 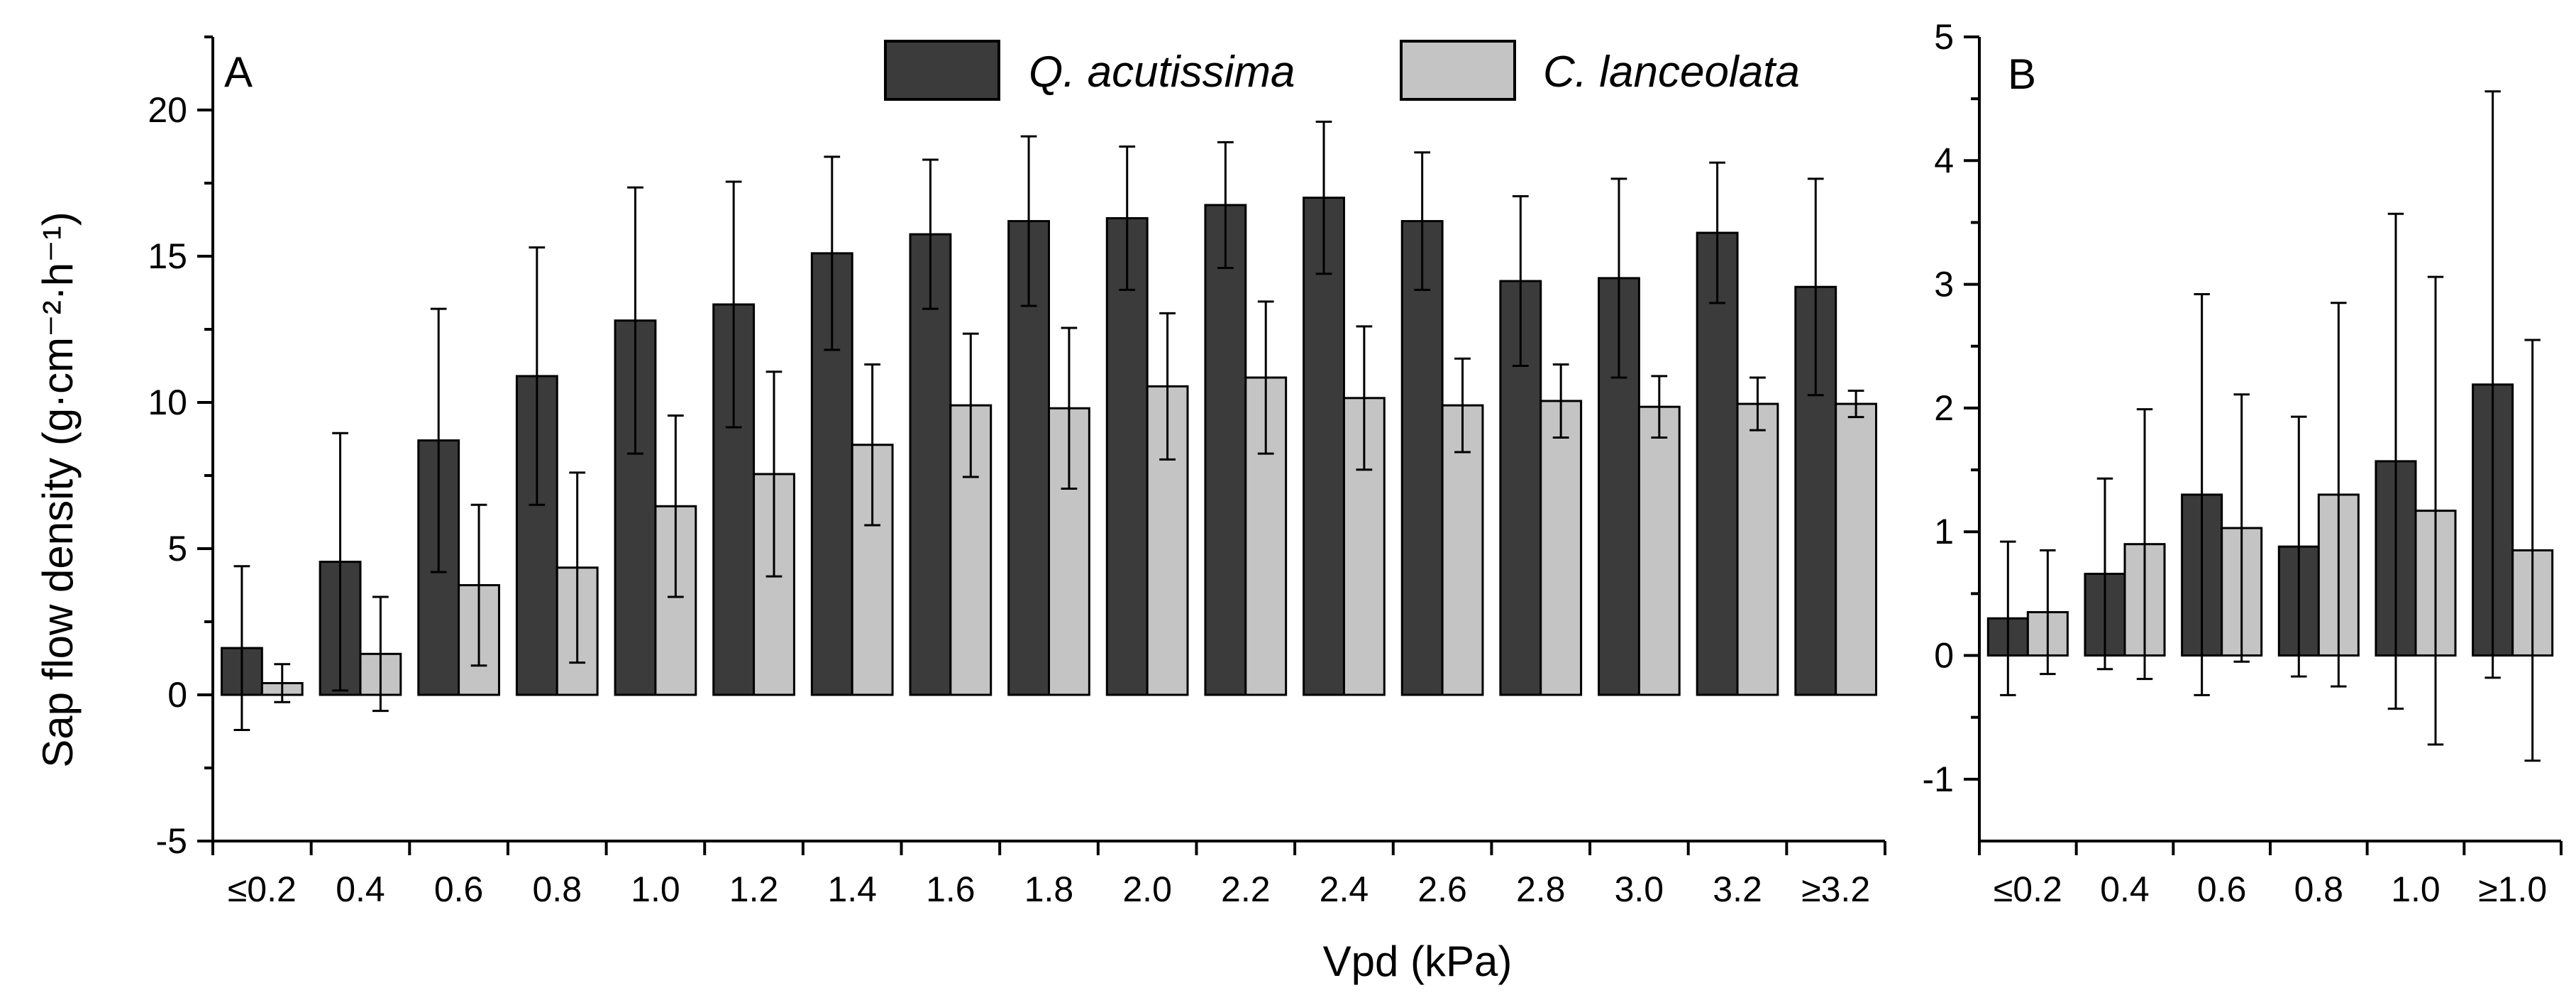 What do you see at coordinates (557, 889) in the screenshot?
I see `panel-a-x-tick-label: 0.8` at bounding box center [557, 889].